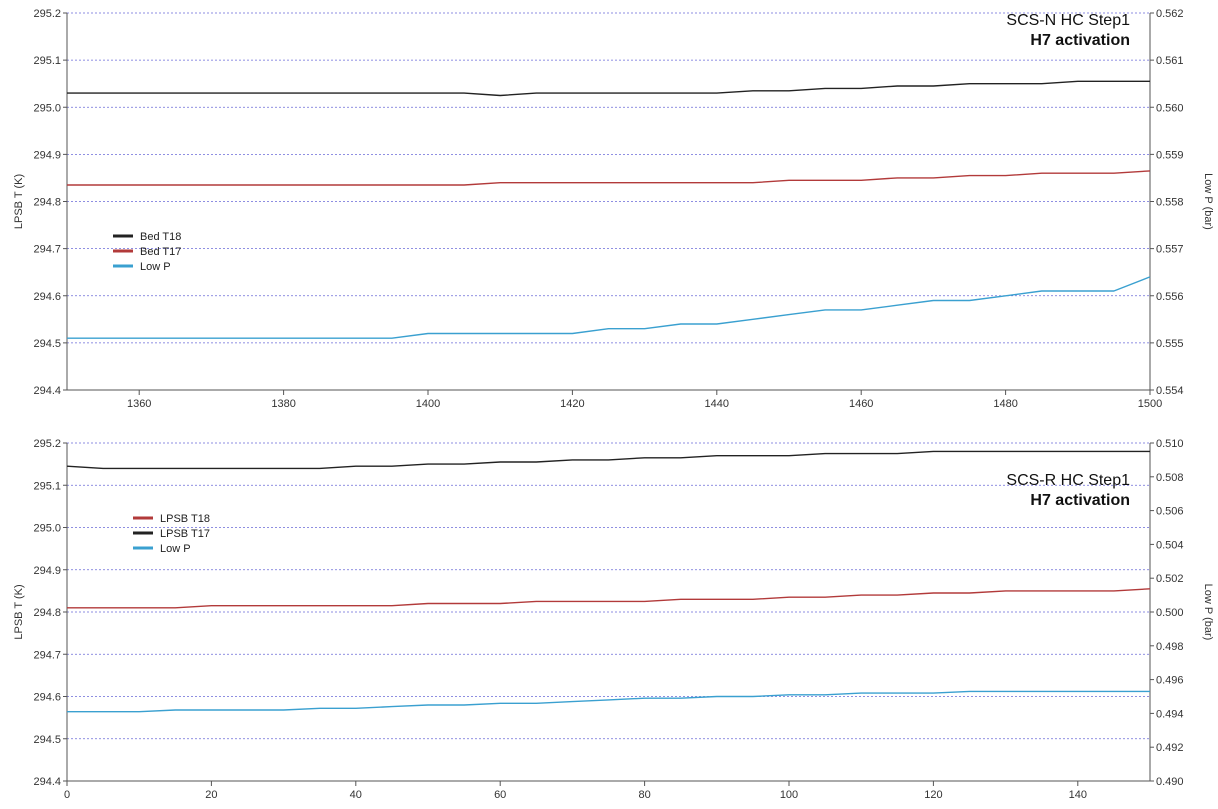 The height and width of the screenshot is (809, 1218). I want to click on y-right-tick-label: 0.560, so click(1170, 108).